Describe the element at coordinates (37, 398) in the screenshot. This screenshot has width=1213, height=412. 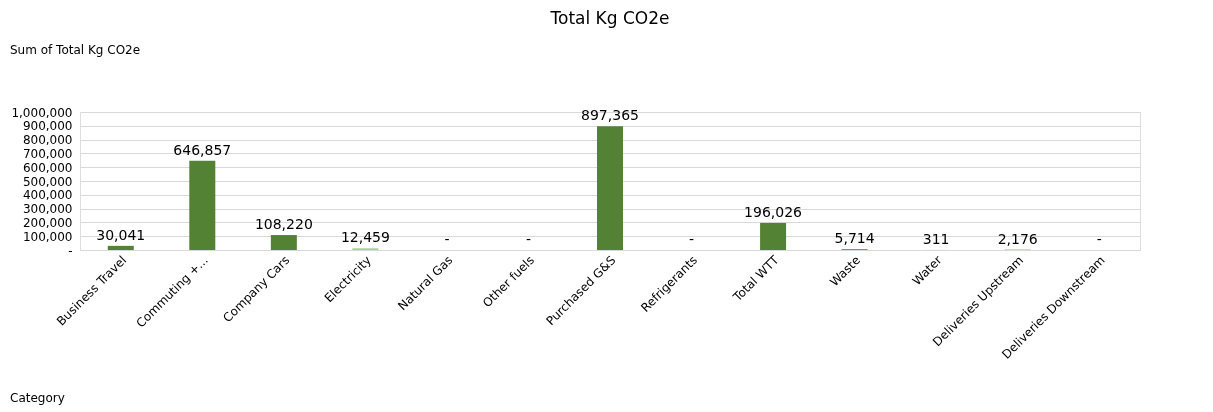
I see `text: Category` at that location.